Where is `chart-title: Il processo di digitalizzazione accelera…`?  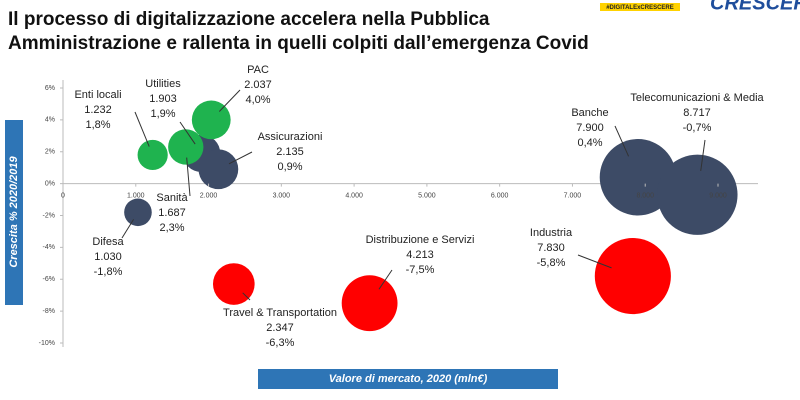
chart-title: Il processo di digitalizzazione accelera… is located at coordinates (249, 19).